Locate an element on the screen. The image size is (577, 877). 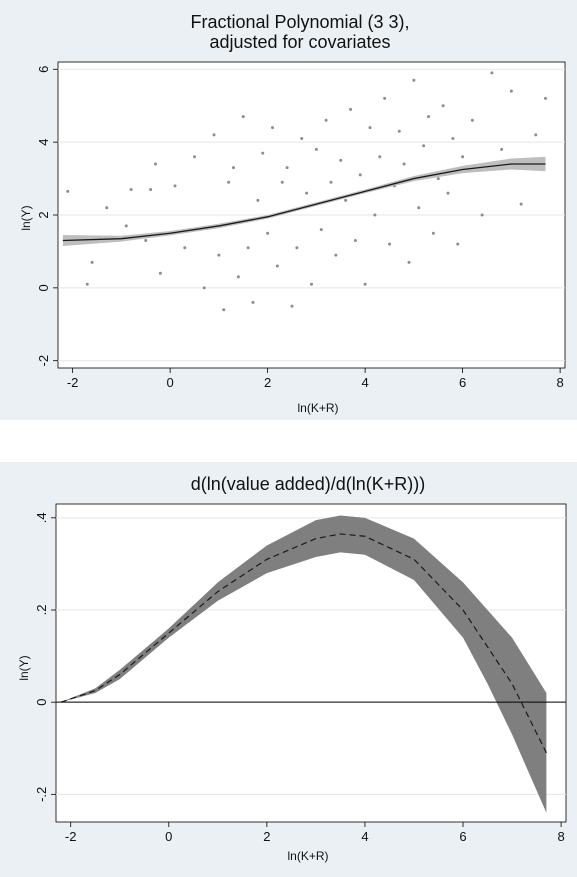
y-tick-label: 6 is located at coordinates (43, 69).